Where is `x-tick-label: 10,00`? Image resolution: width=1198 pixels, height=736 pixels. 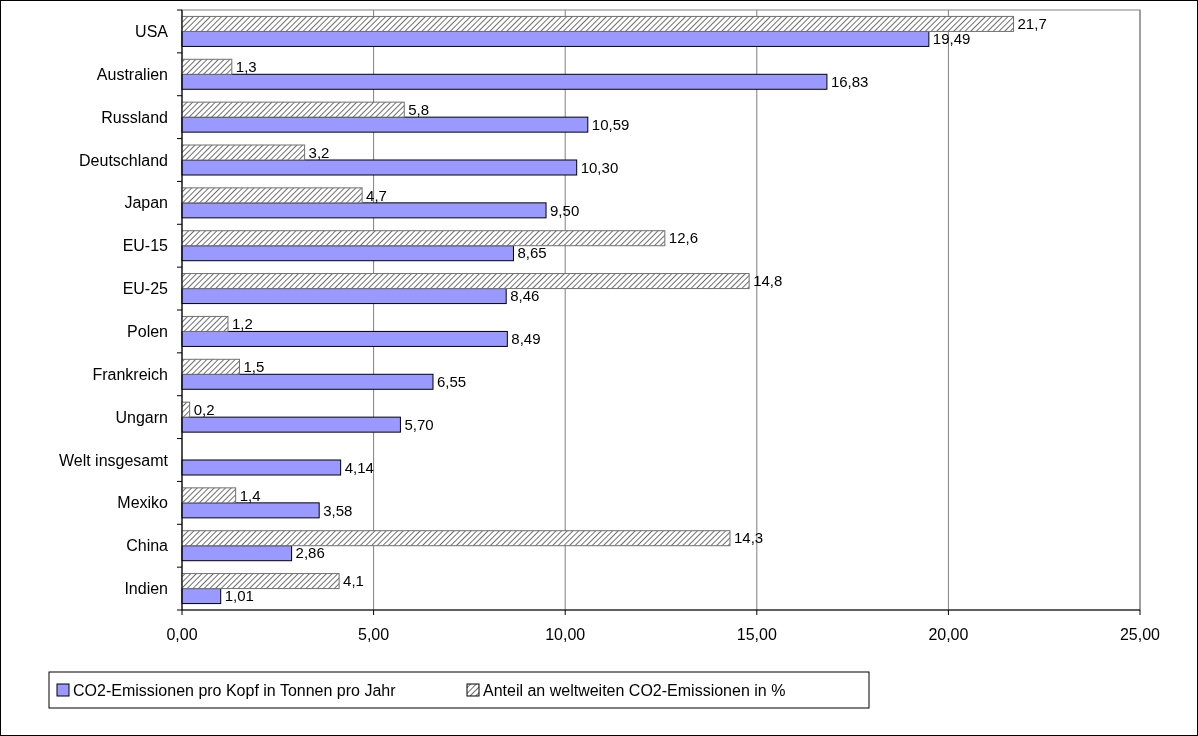
x-tick-label: 10,00 is located at coordinates (565, 634).